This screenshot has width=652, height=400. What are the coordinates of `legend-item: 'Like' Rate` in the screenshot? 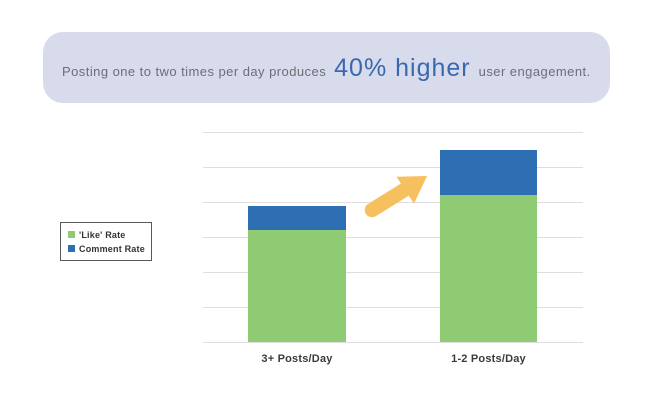 It's located at (109, 235).